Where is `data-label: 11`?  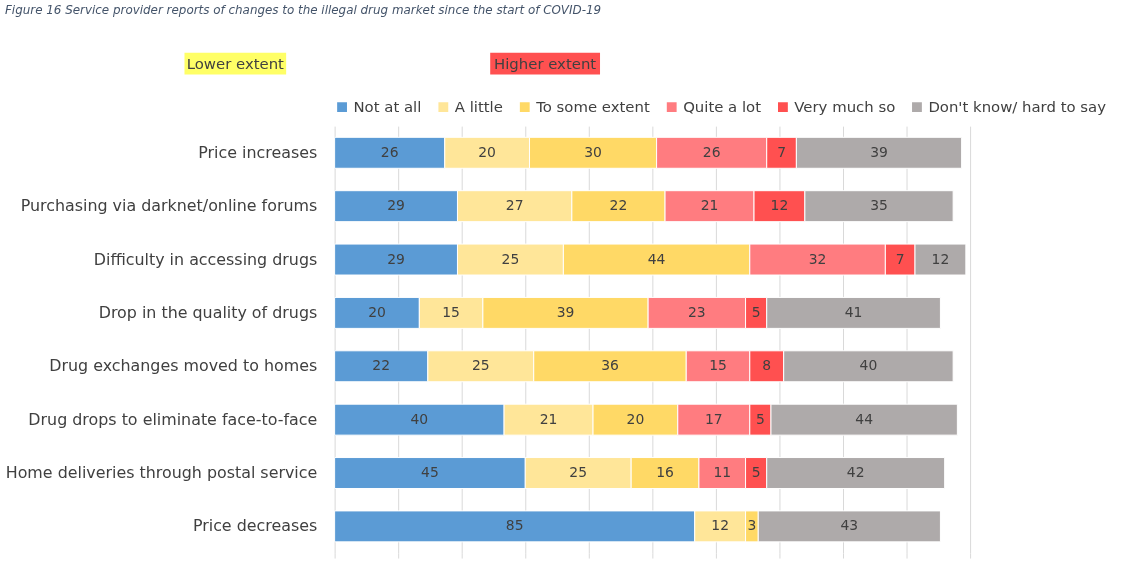
data-label: 11 is located at coordinates (722, 471).